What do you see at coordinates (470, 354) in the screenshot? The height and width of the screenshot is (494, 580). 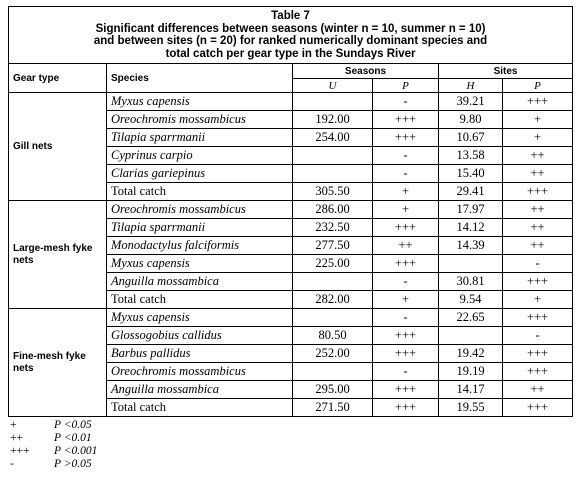 I see `h-value-cell: 19.42` at bounding box center [470, 354].